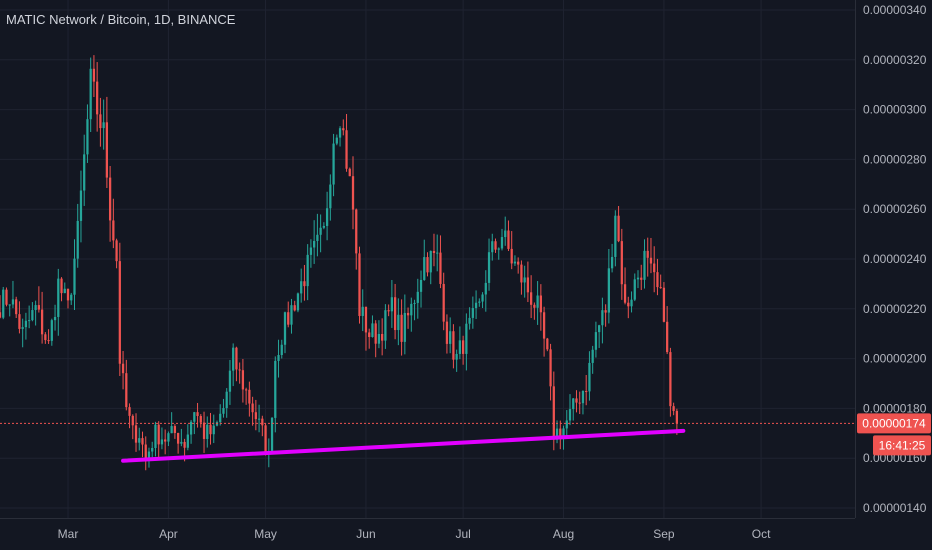  What do you see at coordinates (168, 534) in the screenshot?
I see `time-tick-label: Apr` at bounding box center [168, 534].